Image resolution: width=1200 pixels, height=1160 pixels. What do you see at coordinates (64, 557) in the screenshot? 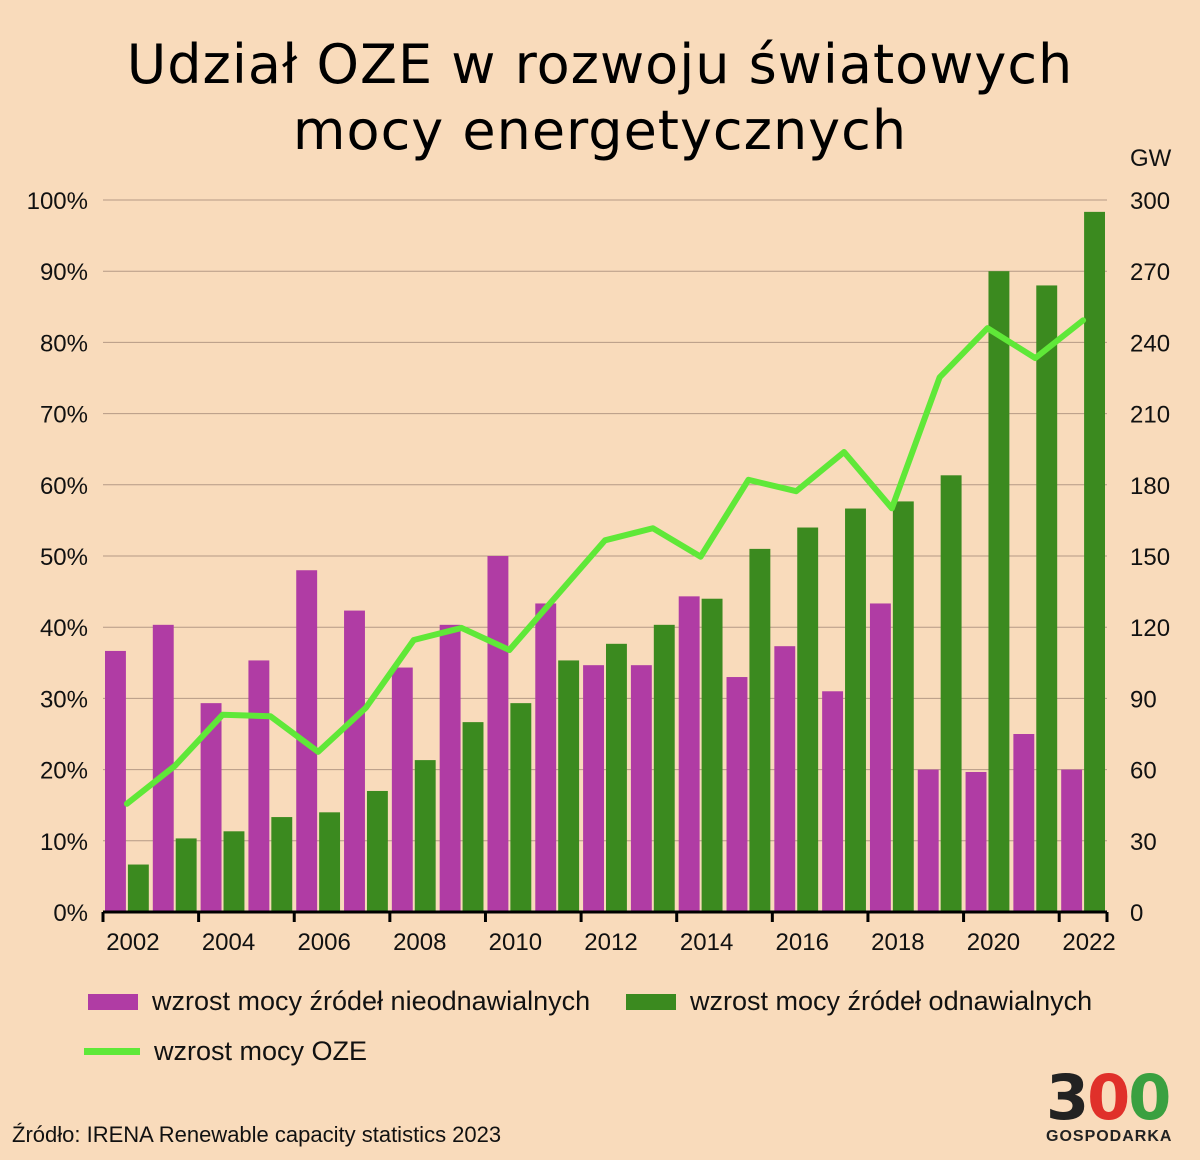
I see `y-left-tick-label: 50%` at bounding box center [64, 557].